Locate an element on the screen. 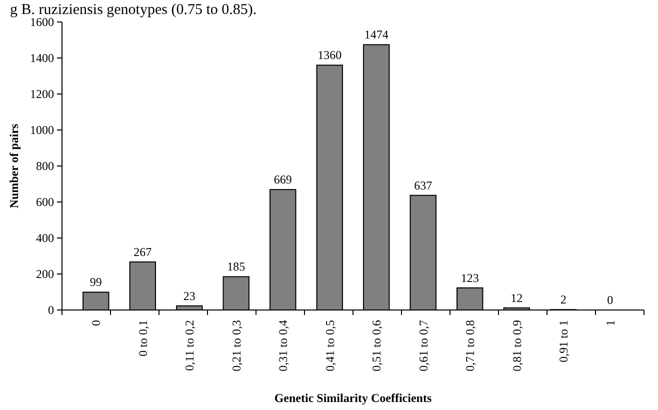 This screenshot has height=410, width=658. y-tick-label: 400 is located at coordinates (45, 238).